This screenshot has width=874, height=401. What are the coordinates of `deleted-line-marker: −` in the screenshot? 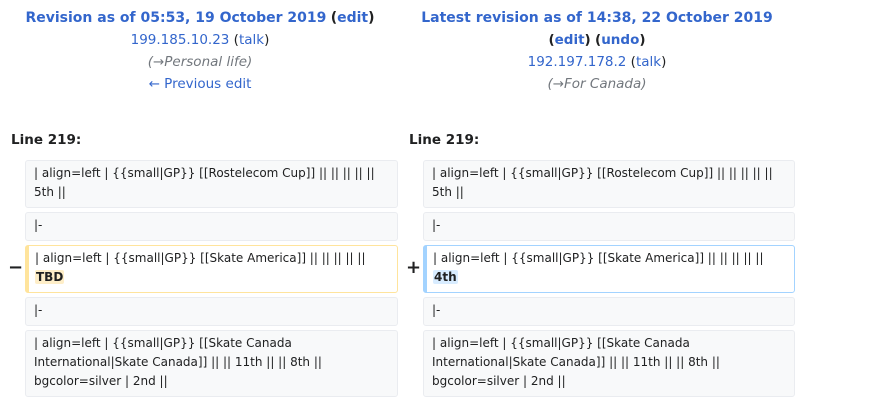 It's located at (16, 267).